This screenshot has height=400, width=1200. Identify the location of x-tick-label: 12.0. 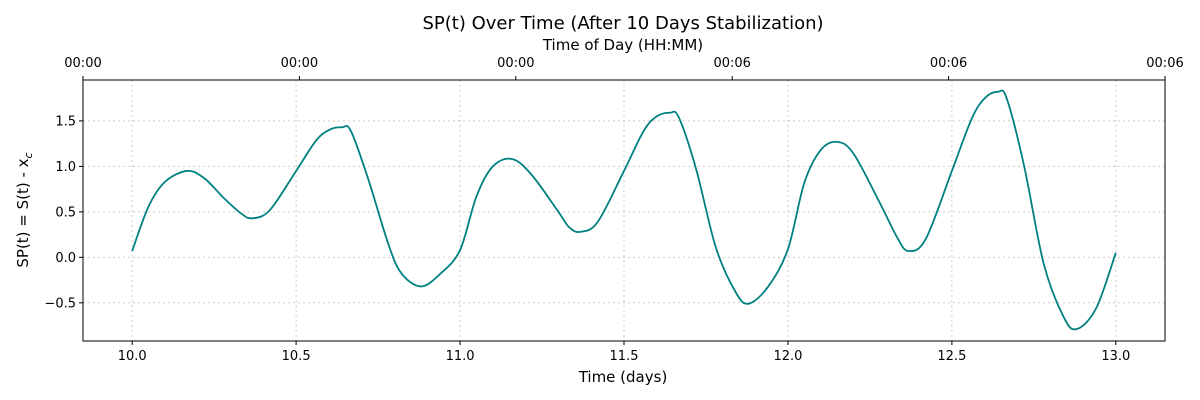
(787, 356).